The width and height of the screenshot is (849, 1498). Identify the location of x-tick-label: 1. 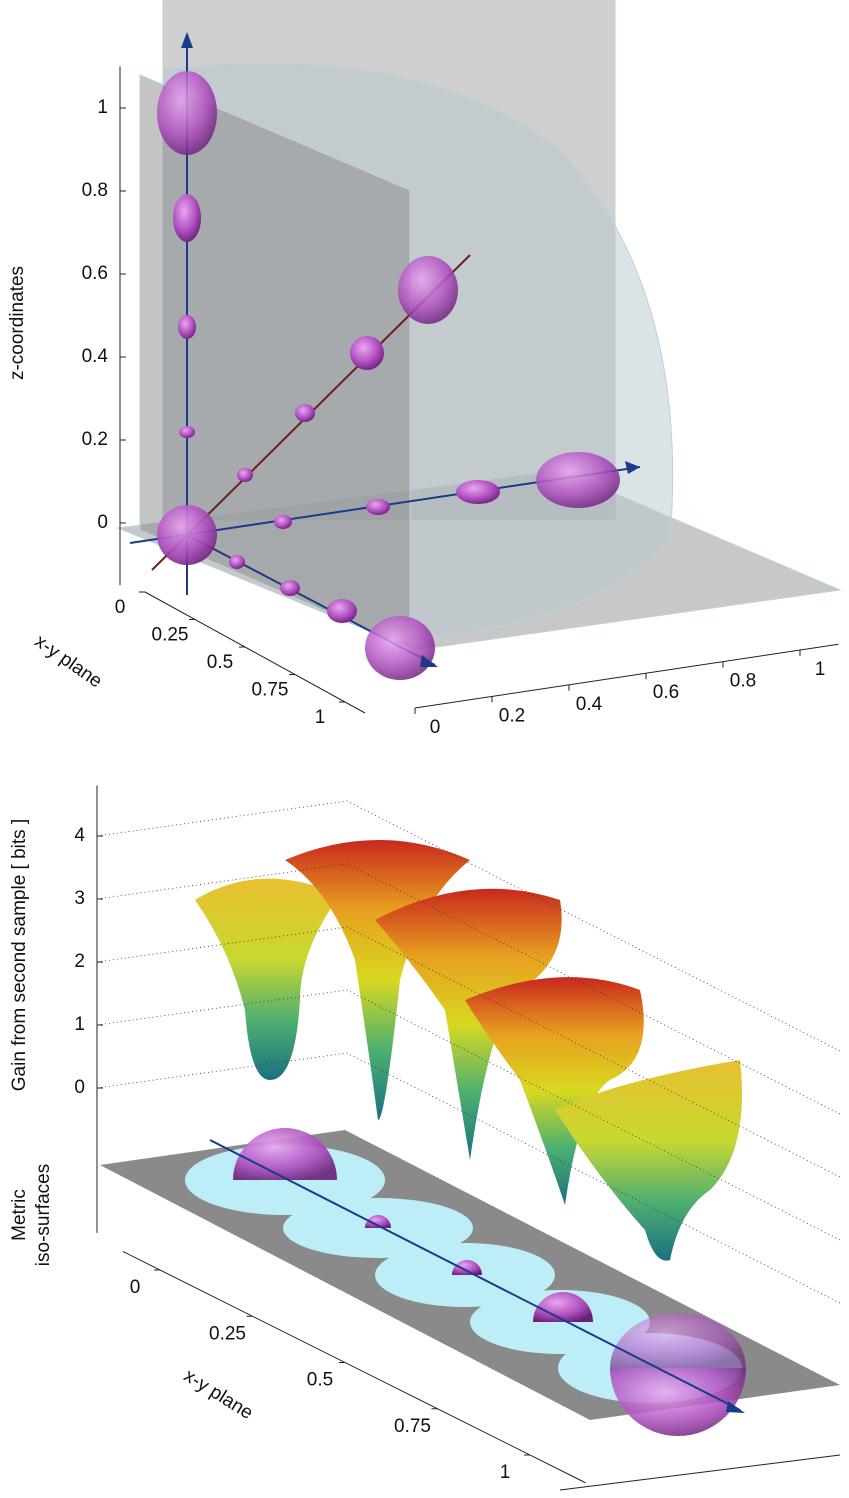
(820, 669).